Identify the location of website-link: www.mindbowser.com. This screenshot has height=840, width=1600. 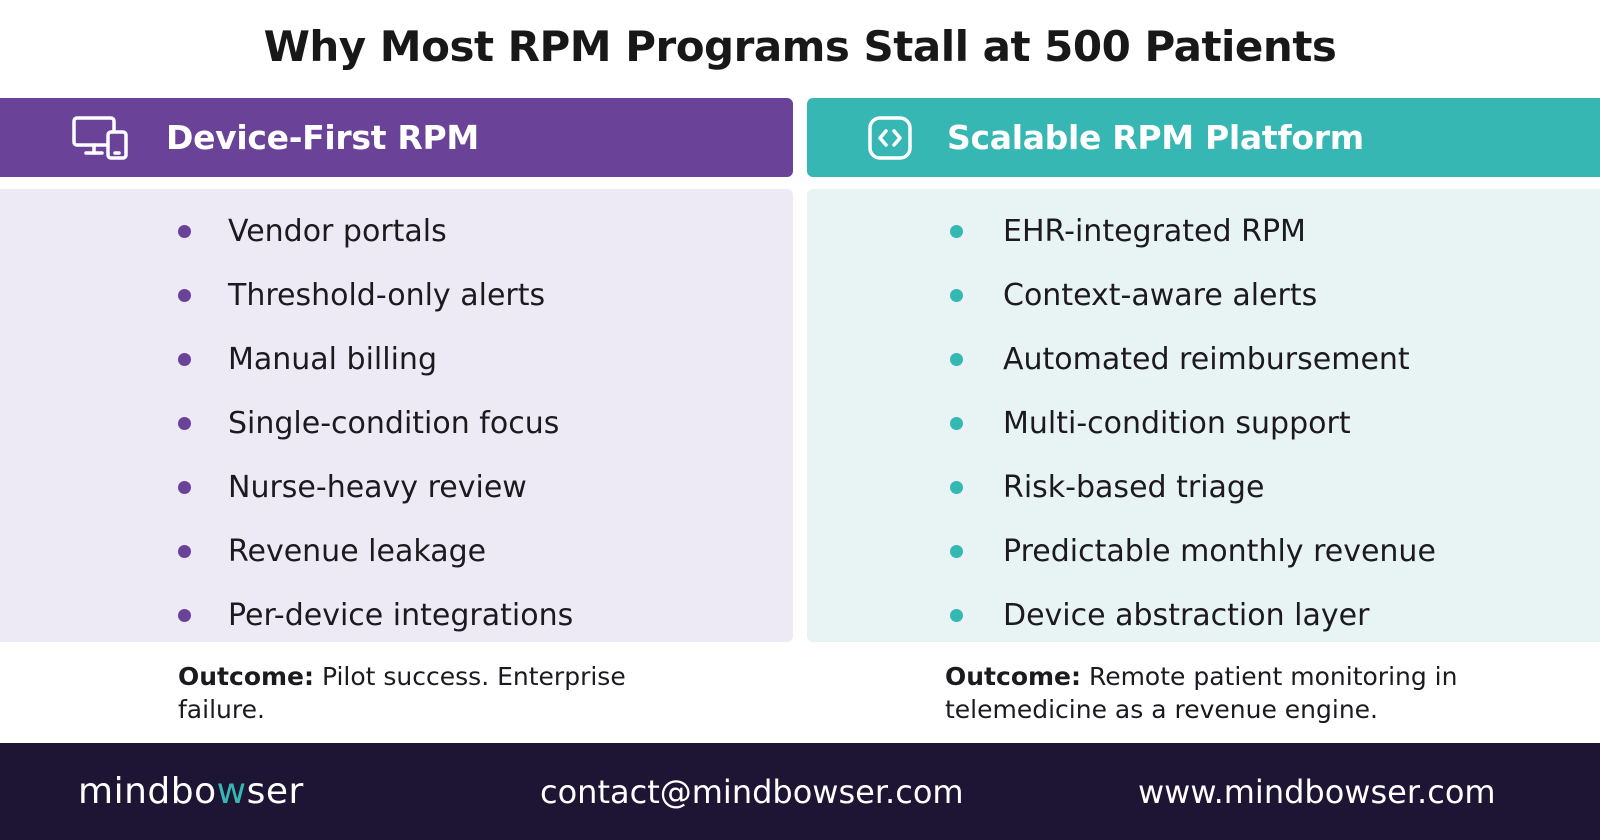
(1317, 792).